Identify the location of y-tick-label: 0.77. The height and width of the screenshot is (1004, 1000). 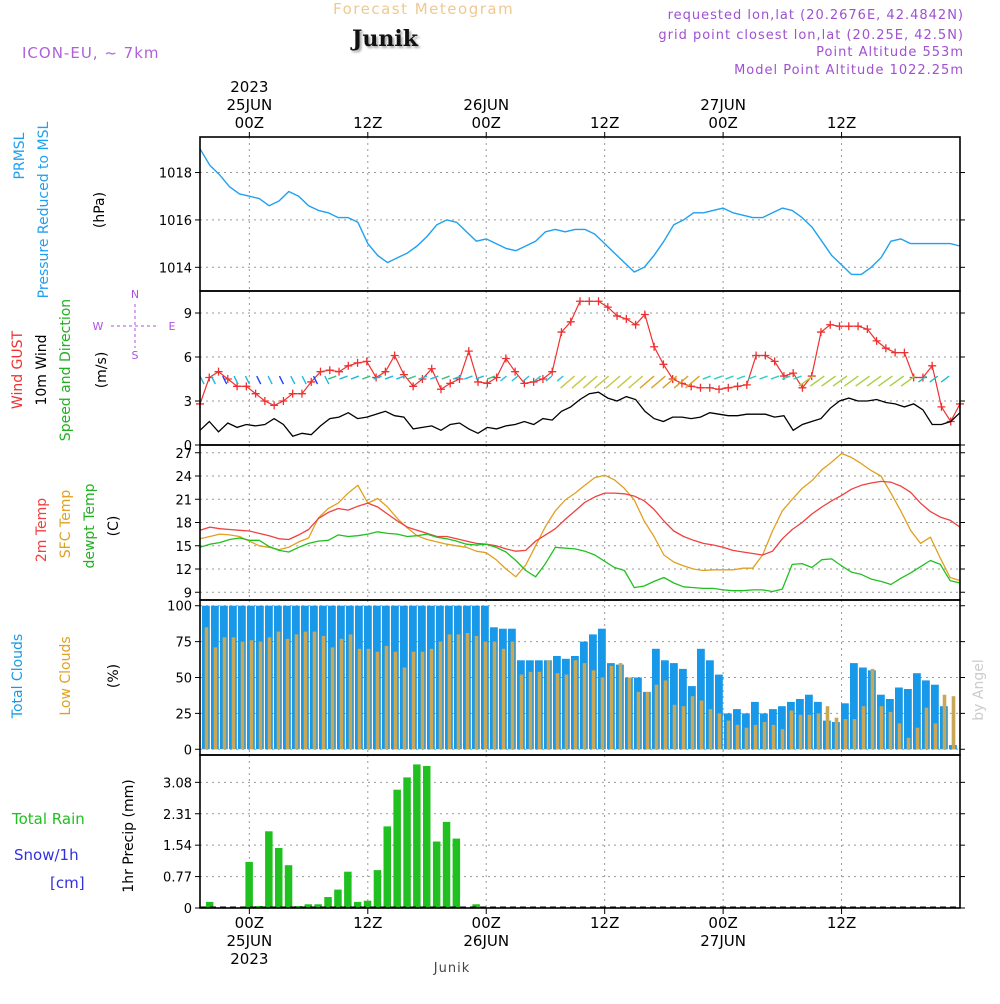
(177, 878).